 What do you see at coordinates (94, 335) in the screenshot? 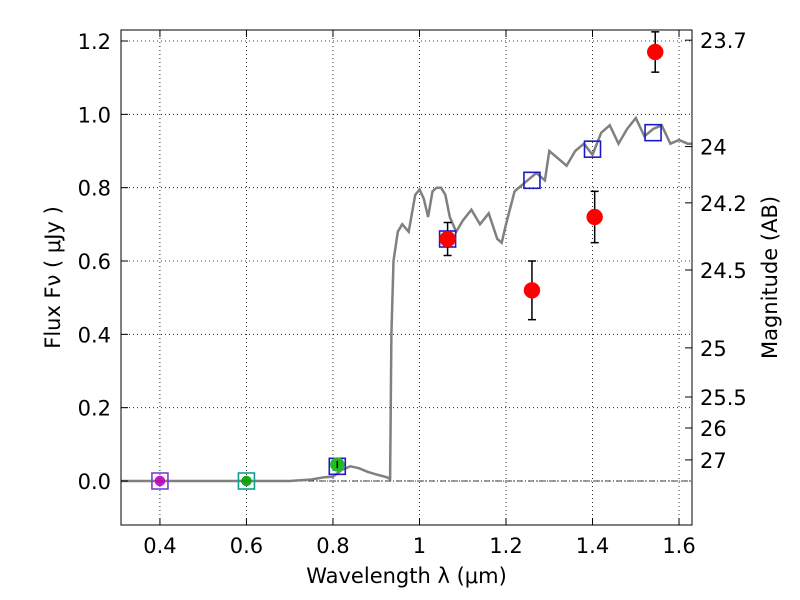
I see `y-tick-label: 0.4` at bounding box center [94, 335].